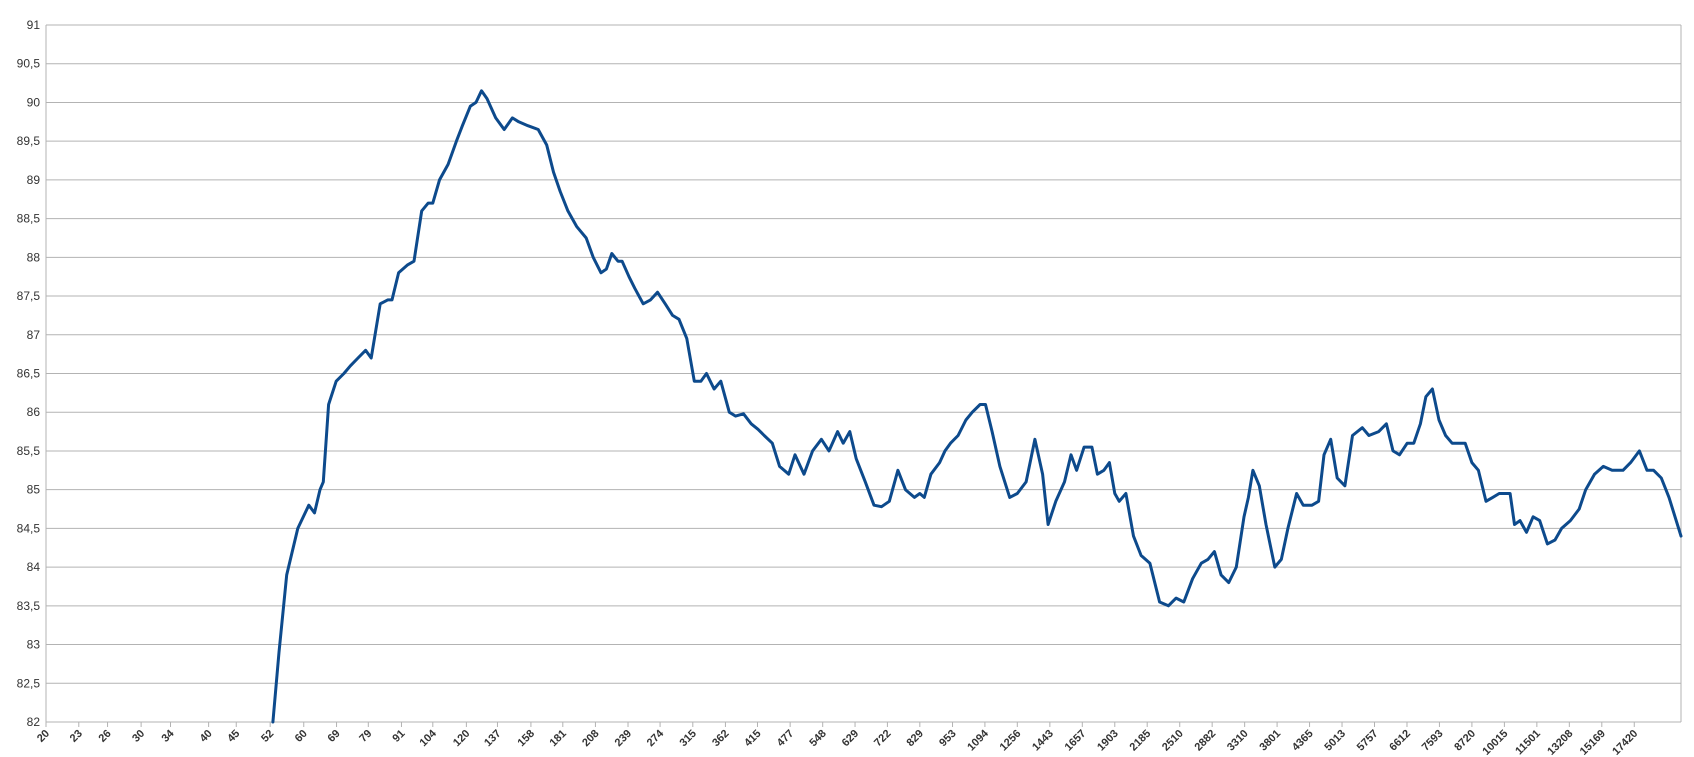 The image size is (1694, 757). What do you see at coordinates (168, 736) in the screenshot?
I see `x-tick-label: 34` at bounding box center [168, 736].